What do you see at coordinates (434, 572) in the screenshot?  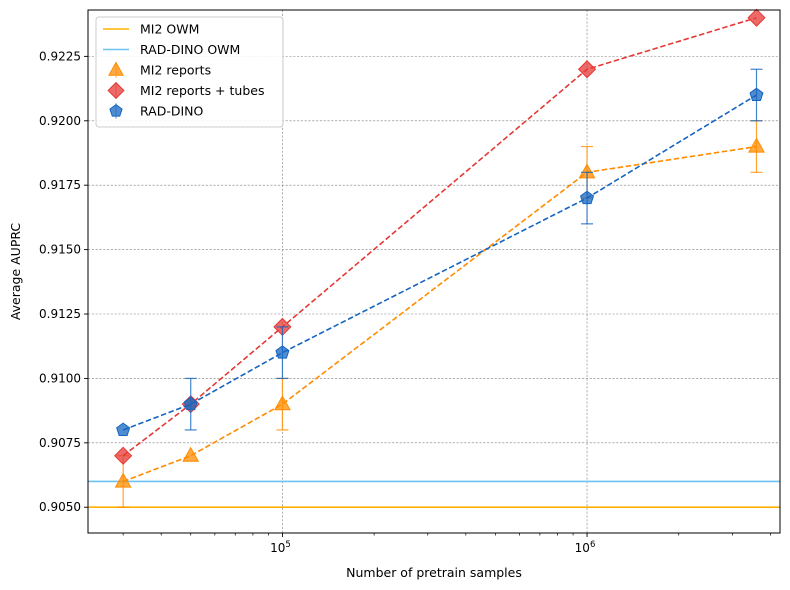 I see `x-axis-label: Number of pretrain samples` at bounding box center [434, 572].